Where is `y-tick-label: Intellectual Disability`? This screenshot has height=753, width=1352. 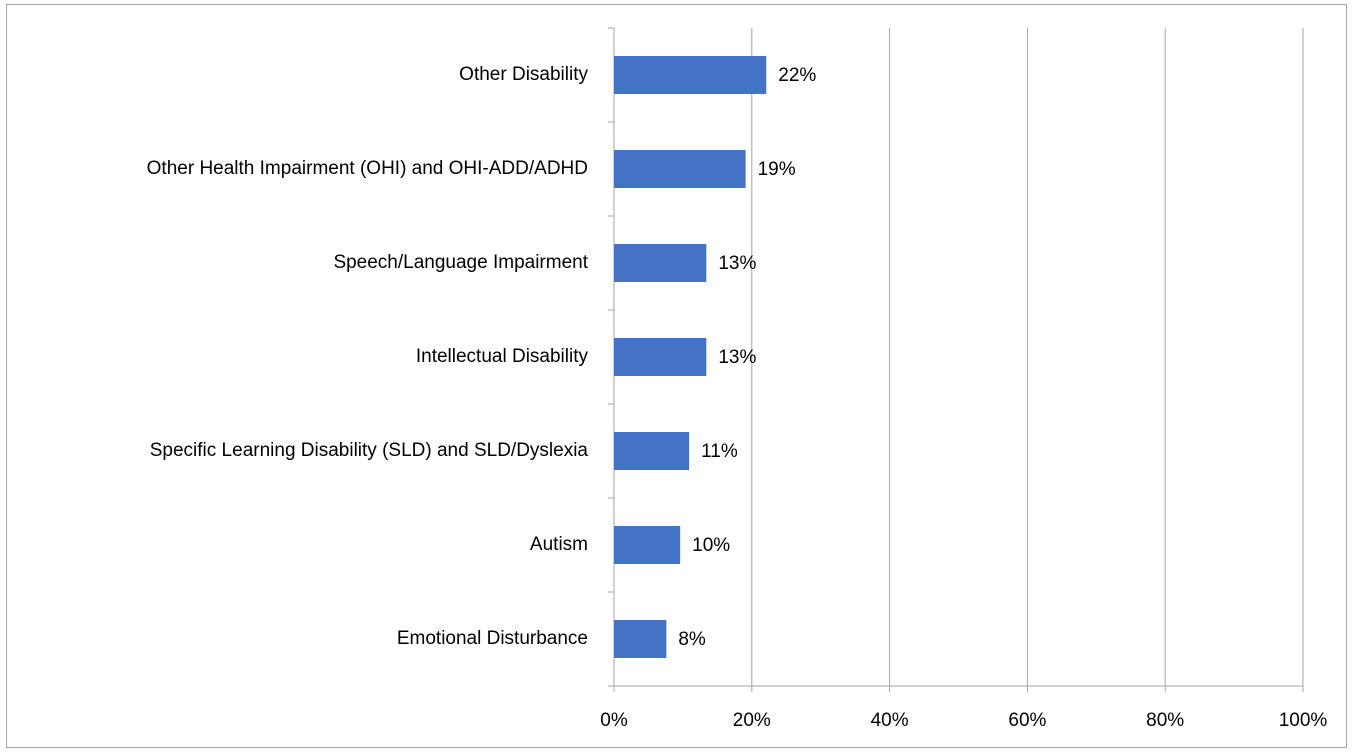
y-tick-label: Intellectual Disability is located at coordinates (502, 356).